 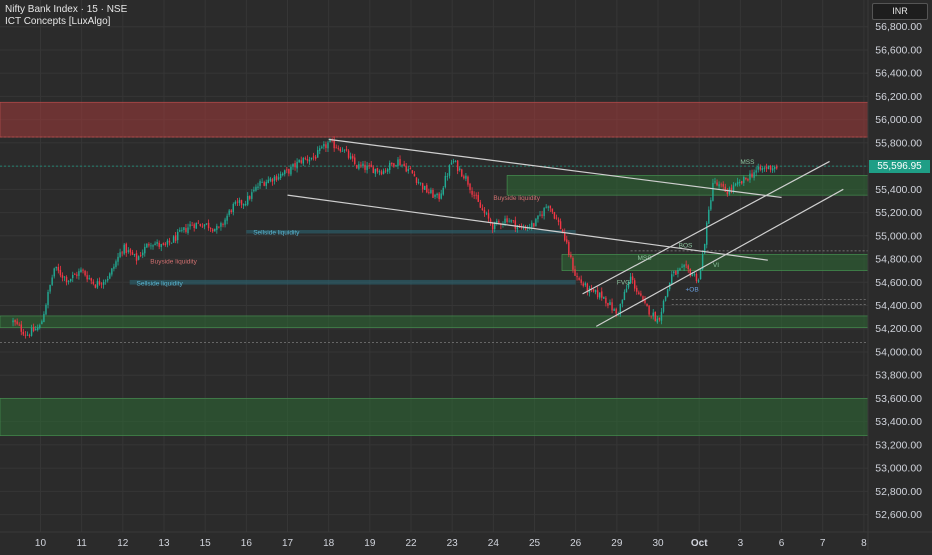 I want to click on x-tick-label: 15, so click(x=206, y=543).